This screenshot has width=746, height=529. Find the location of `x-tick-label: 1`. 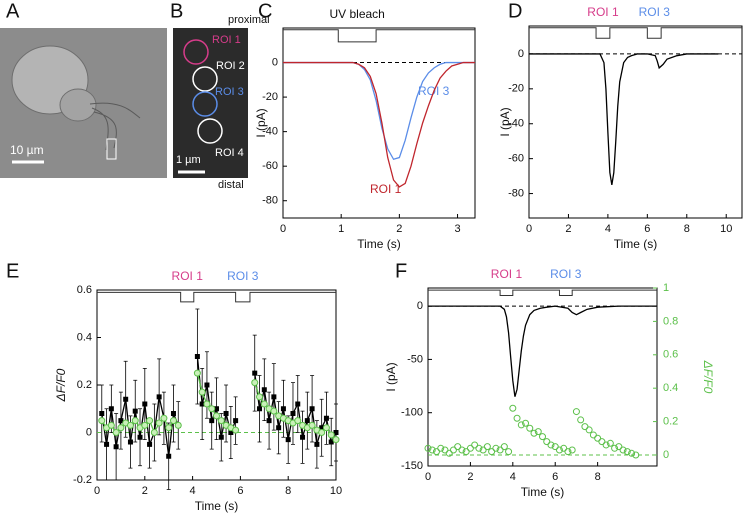

x-tick-label: 1 is located at coordinates (341, 229).